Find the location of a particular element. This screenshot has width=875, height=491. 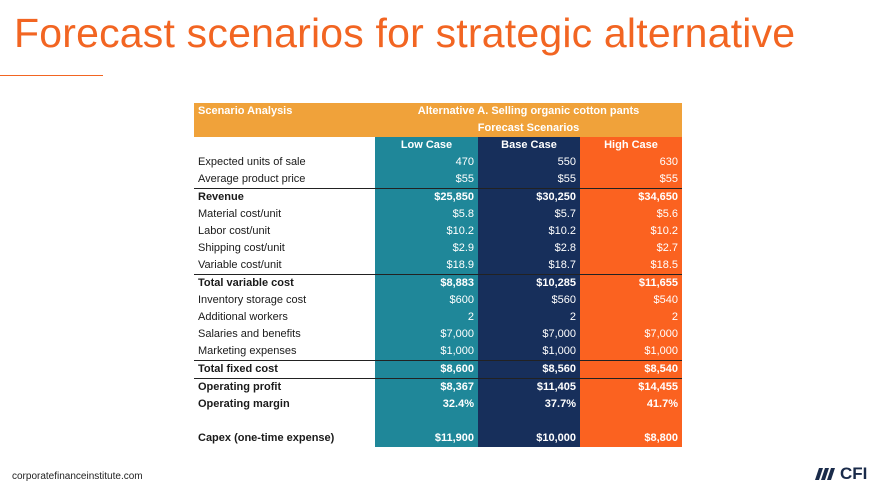

table-row: Material cost/unit $5.8 $5.7 $5.6 is located at coordinates (438, 214).